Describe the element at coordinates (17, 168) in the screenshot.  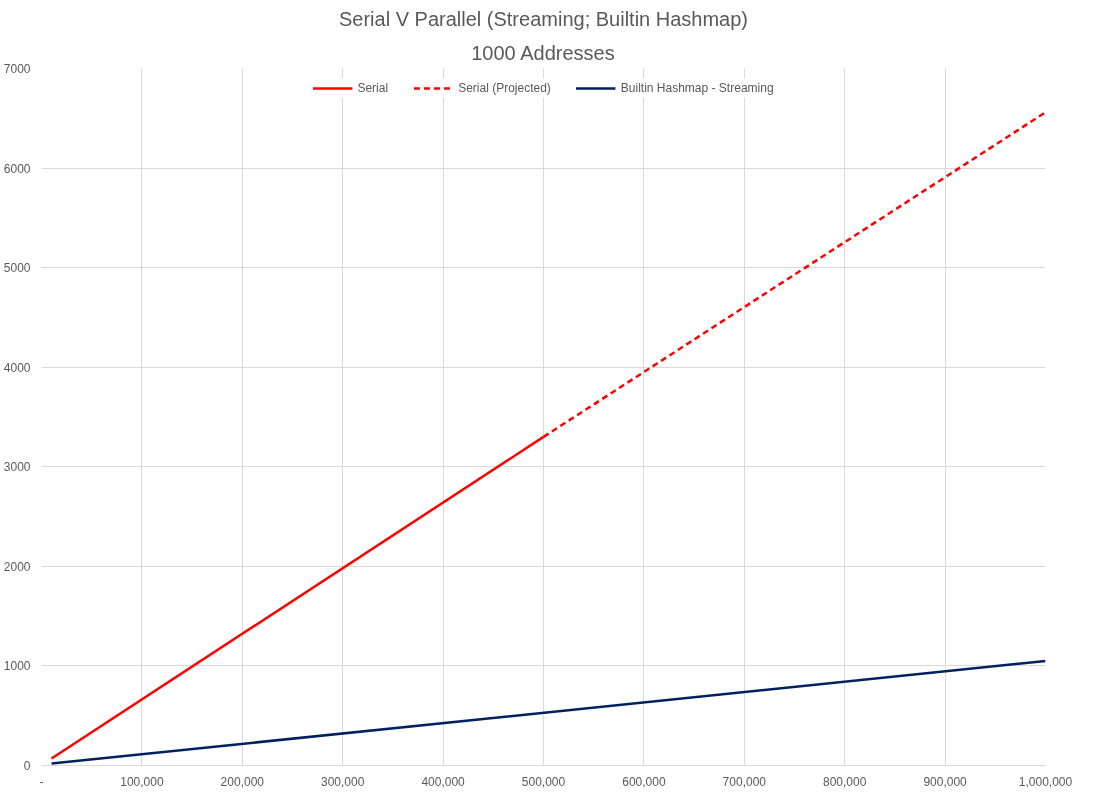
I see `y-tick-label: 6000` at that location.